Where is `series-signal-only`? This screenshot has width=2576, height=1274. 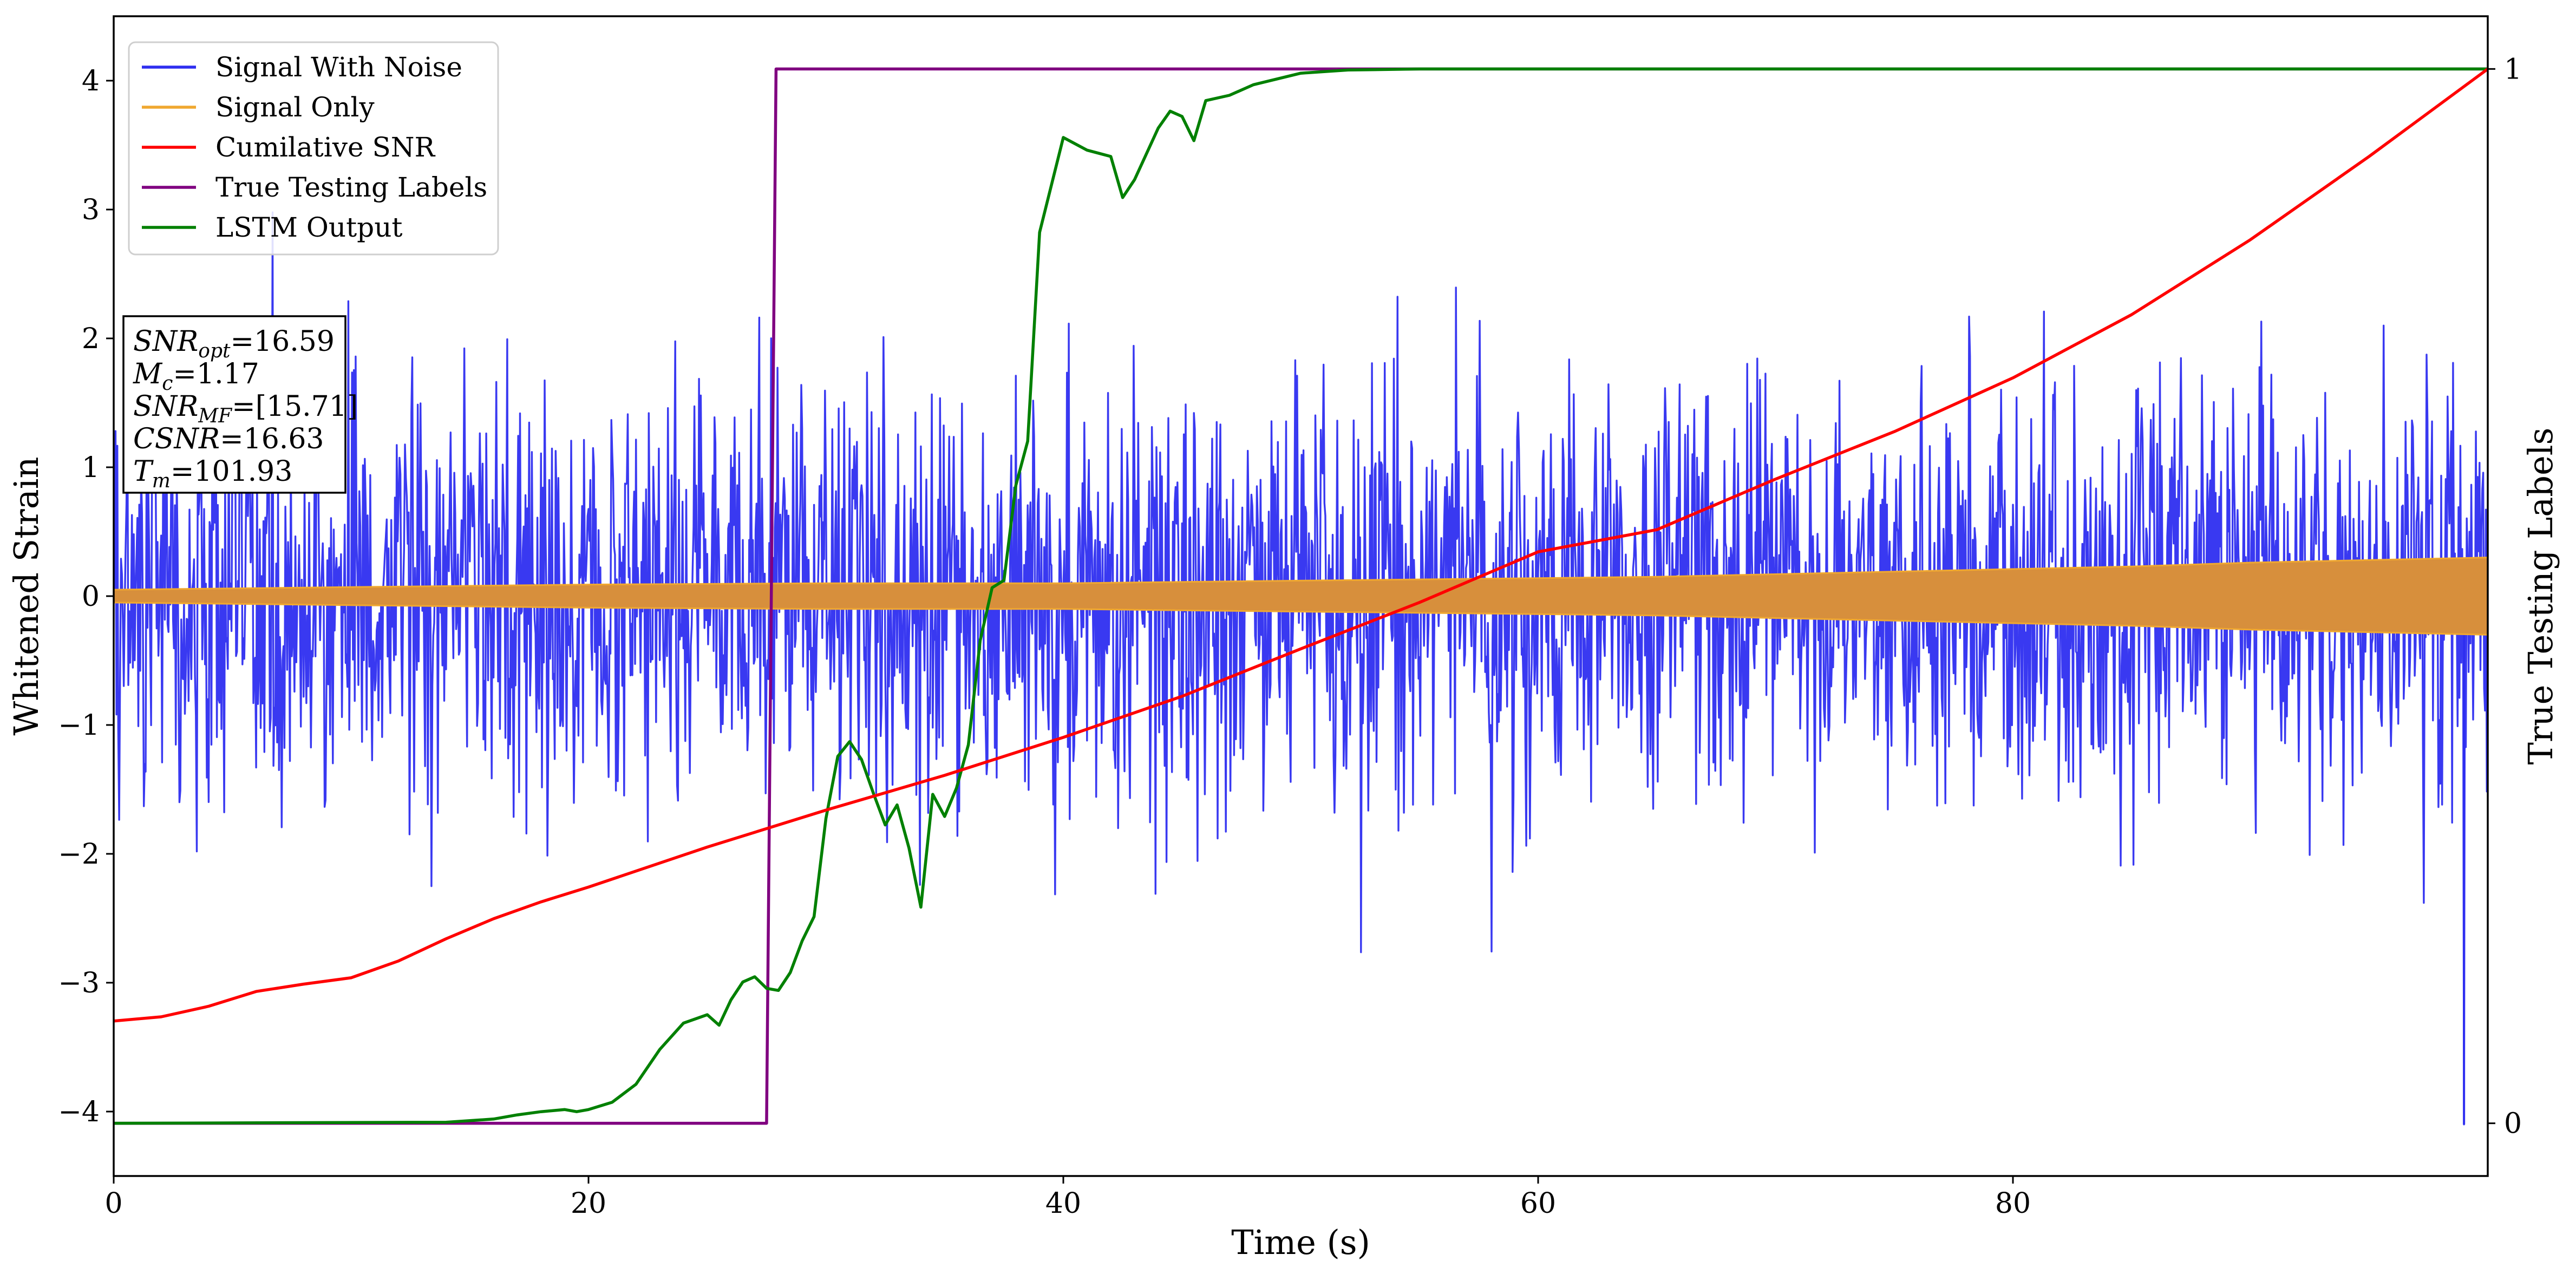
series-signal-only is located at coordinates (1301, 596).